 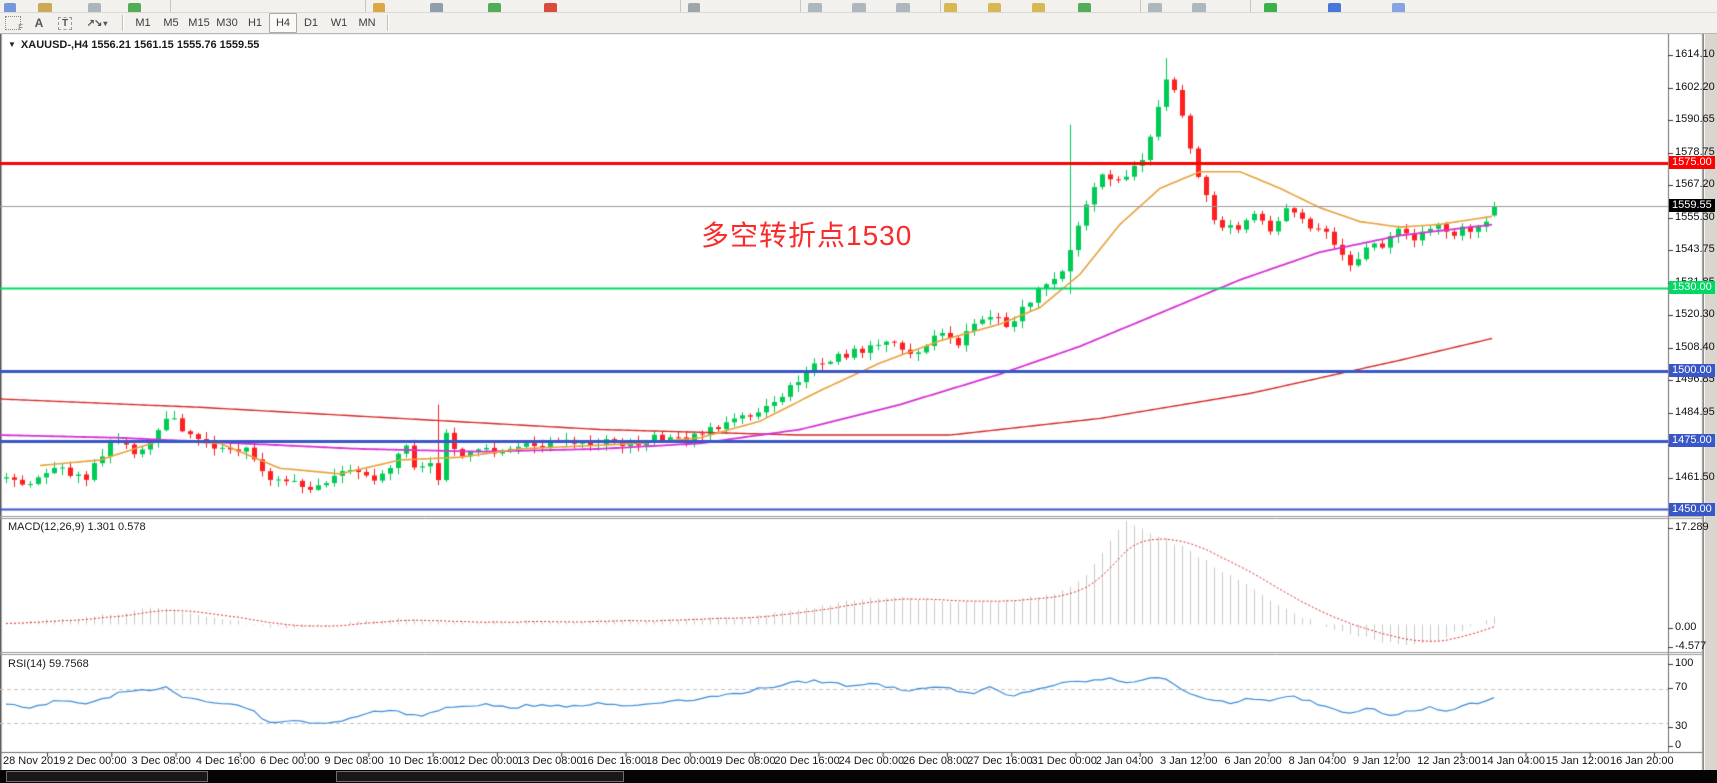 I want to click on grid-template-icon: F, so click(x=13, y=23).